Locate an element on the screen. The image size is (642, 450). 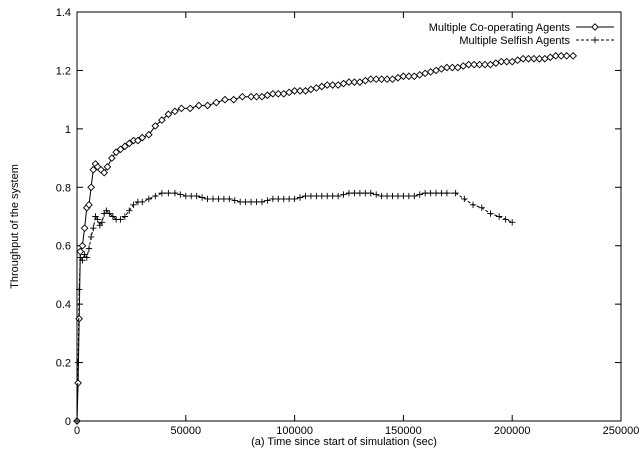
x-tick-label: 250000 is located at coordinates (621, 431).